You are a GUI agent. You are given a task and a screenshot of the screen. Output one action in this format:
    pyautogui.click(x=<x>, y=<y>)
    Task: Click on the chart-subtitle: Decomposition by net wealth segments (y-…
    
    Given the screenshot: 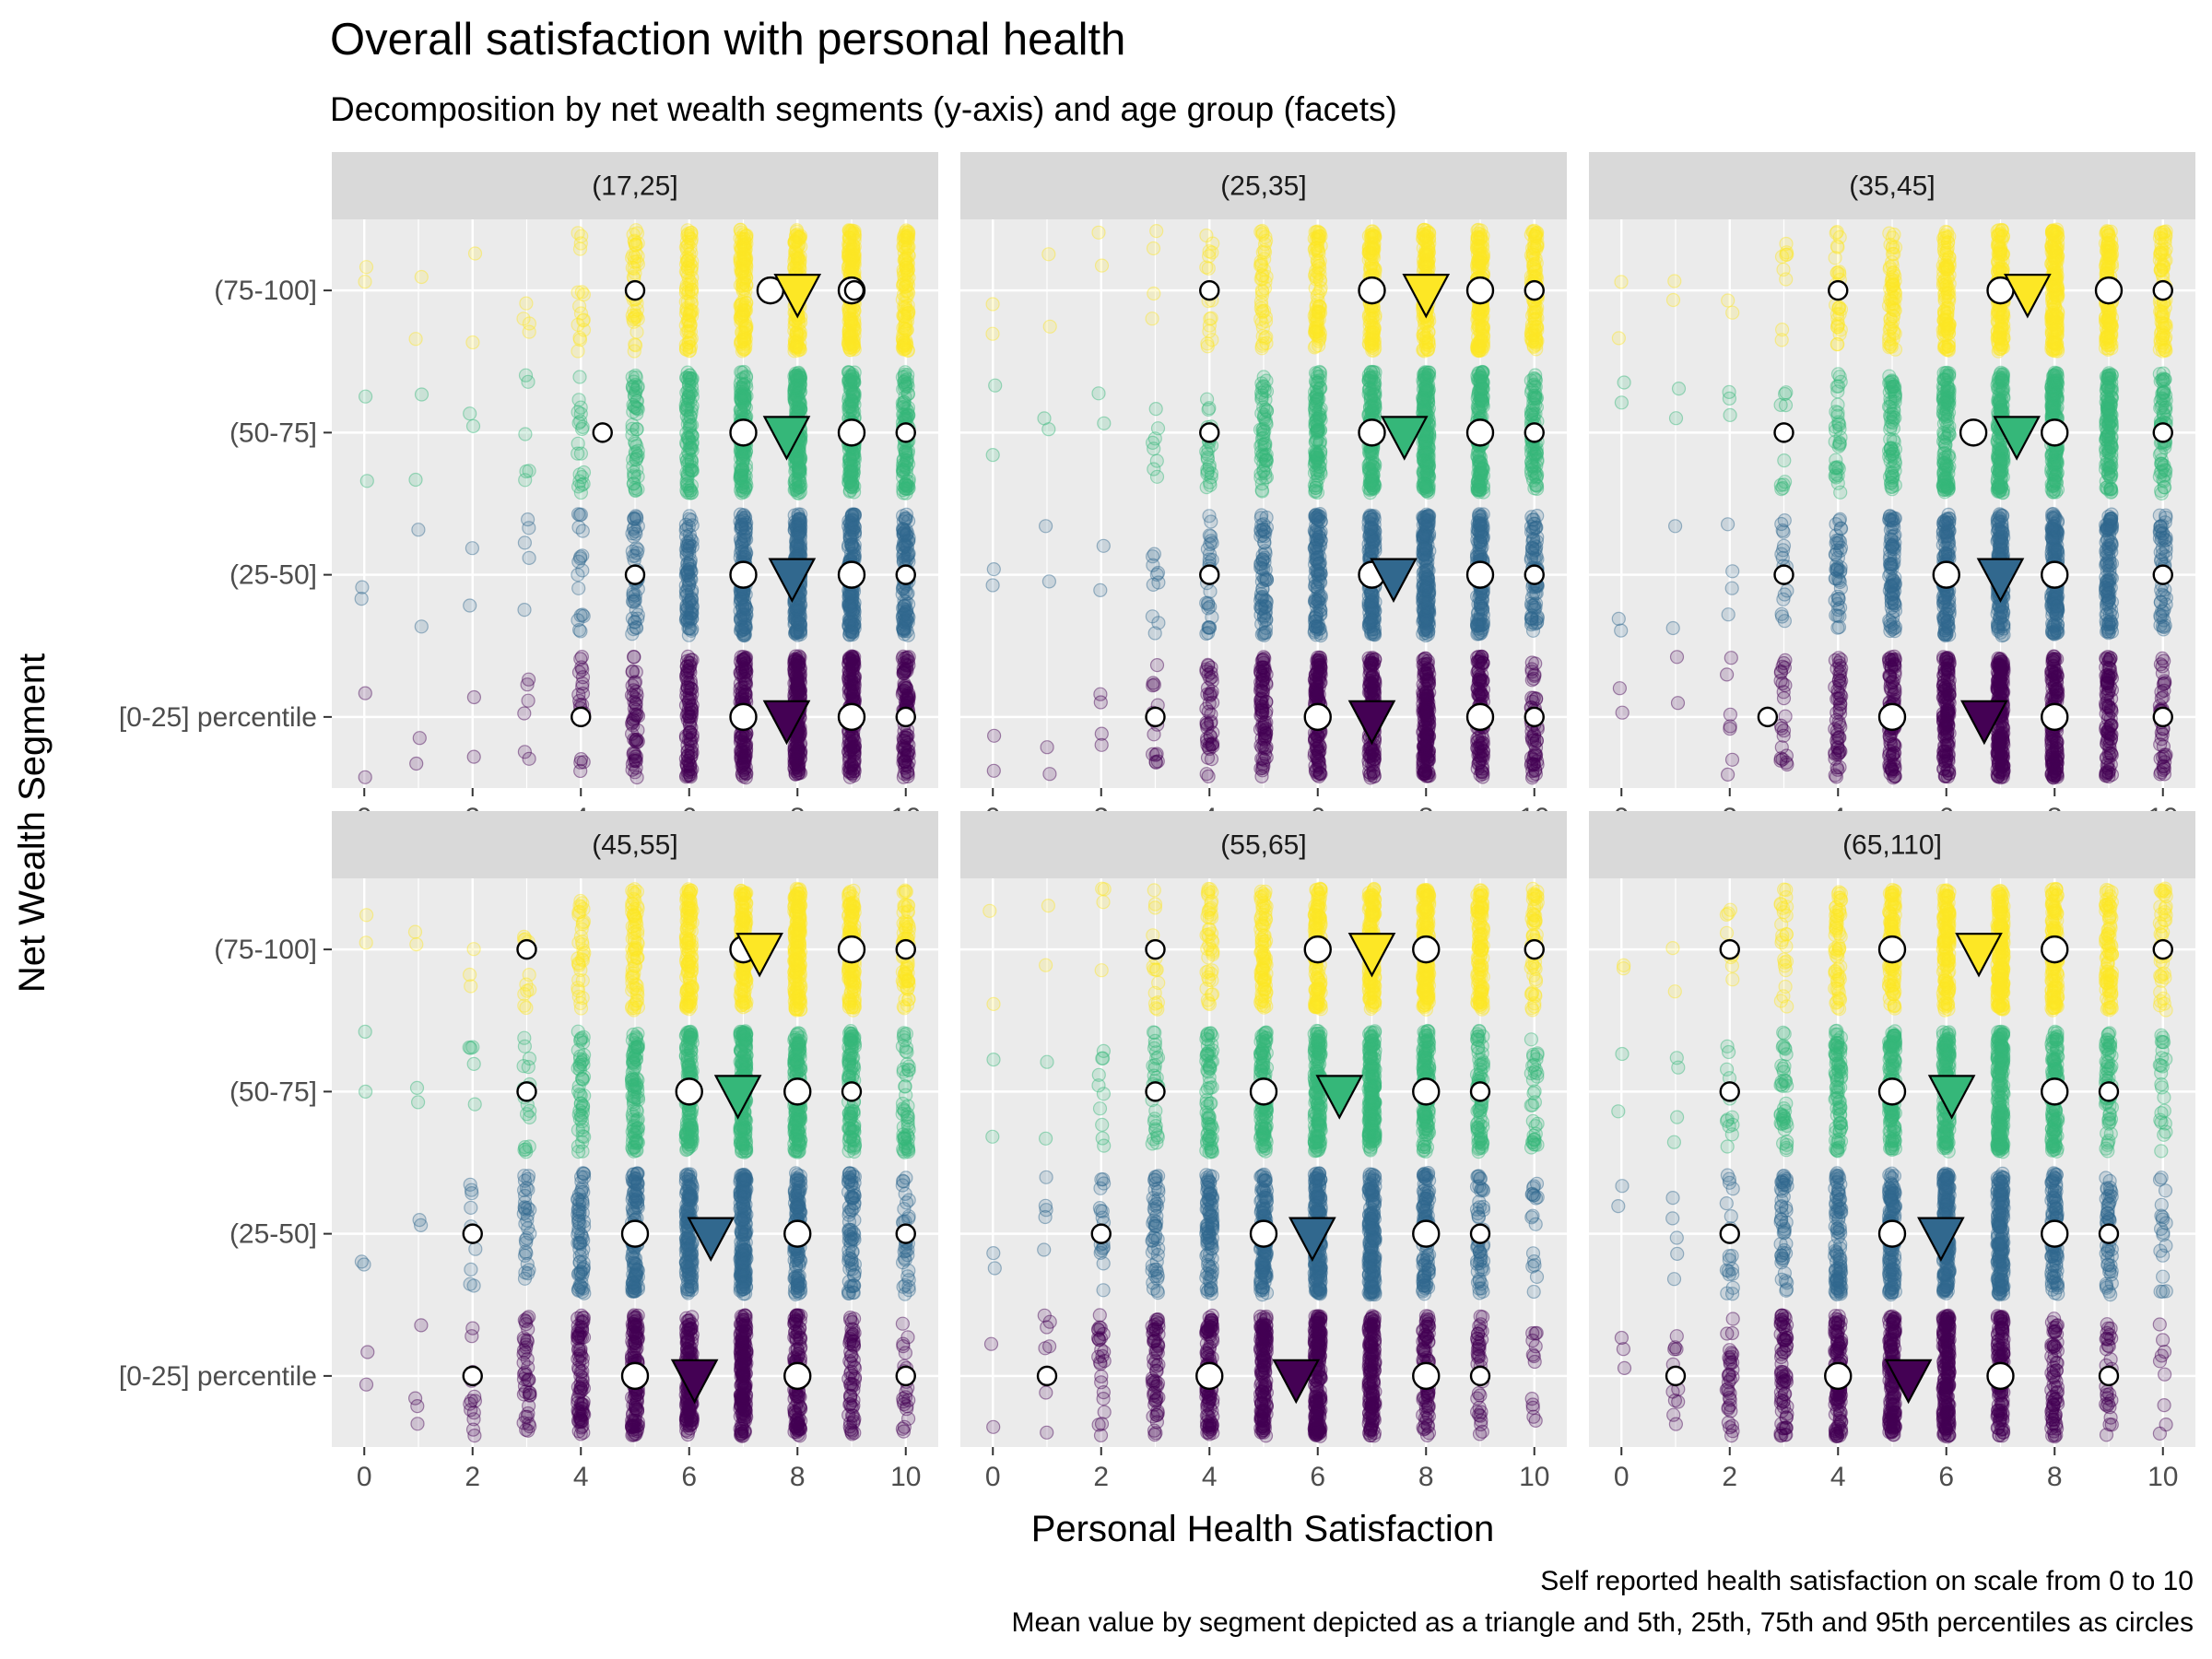 What is the action you would take?
    pyautogui.click(x=863, y=109)
    